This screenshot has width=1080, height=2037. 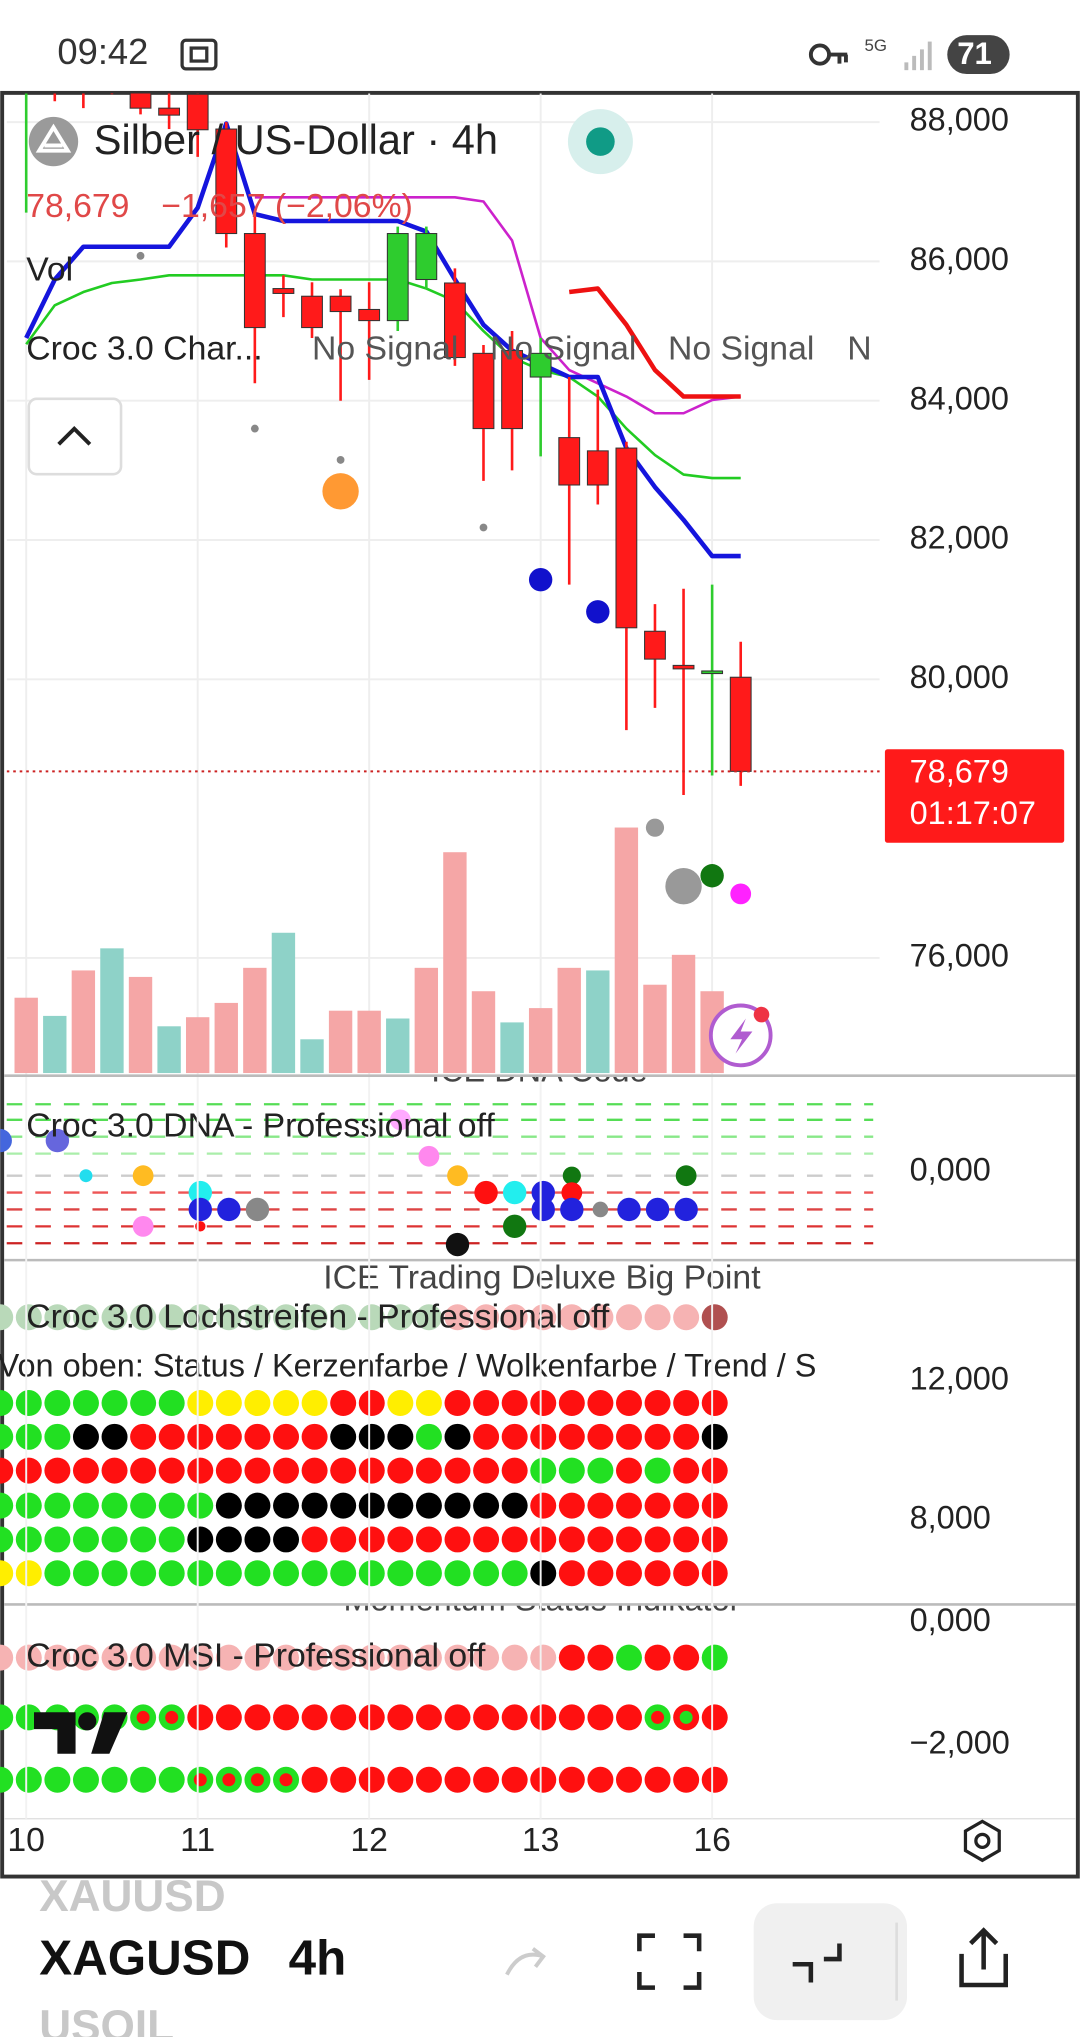 I want to click on symbol: XAGUSD, so click(x=144, y=1958).